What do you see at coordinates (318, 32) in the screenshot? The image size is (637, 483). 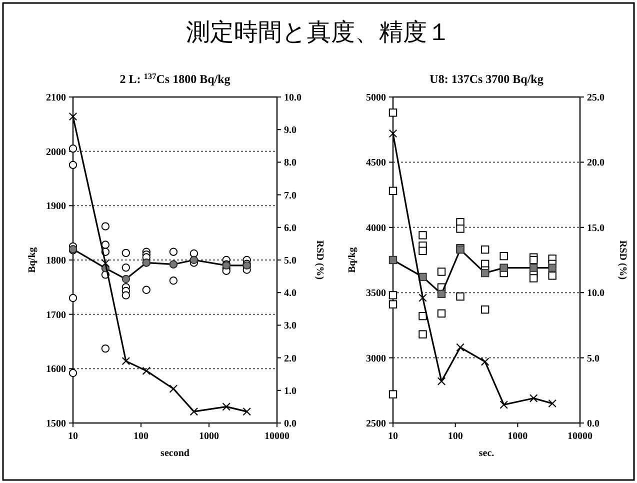 I see `chart-title: 測定時間と真度、精度１` at bounding box center [318, 32].